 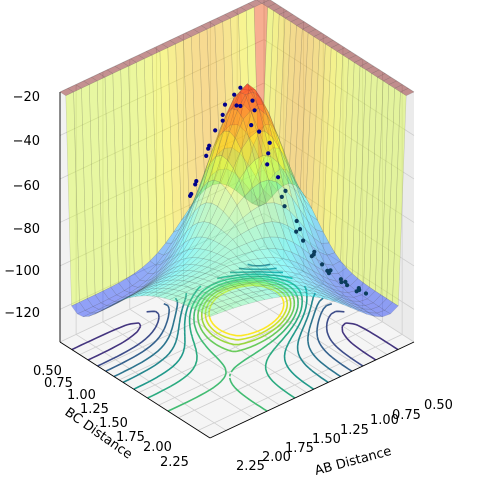 What do you see at coordinates (162, 294) in the screenshot?
I see `floor-grid-bc` at bounding box center [162, 294].